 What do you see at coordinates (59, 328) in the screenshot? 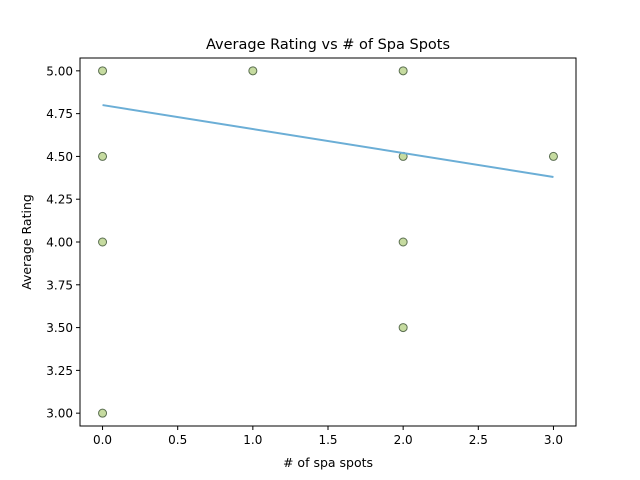
I see `y-tick-label: 3.50` at bounding box center [59, 328].